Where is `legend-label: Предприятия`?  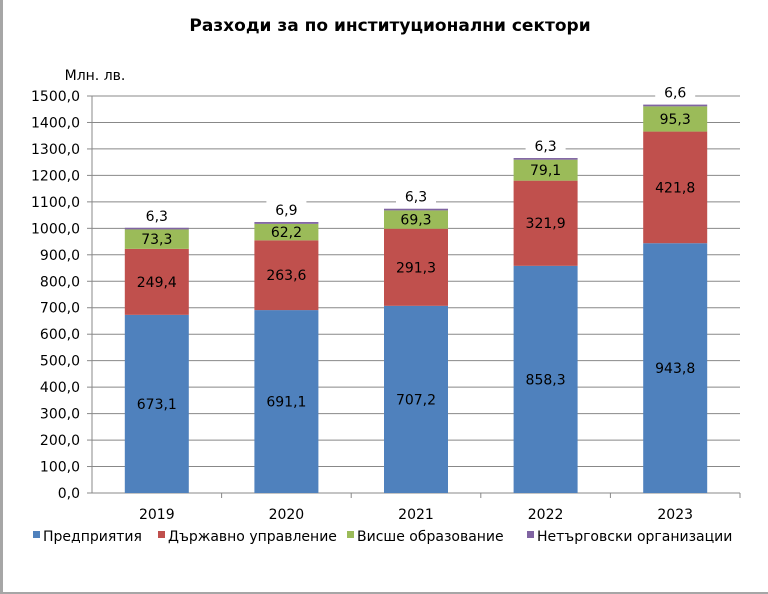
legend-label: Предприятия is located at coordinates (92, 537).